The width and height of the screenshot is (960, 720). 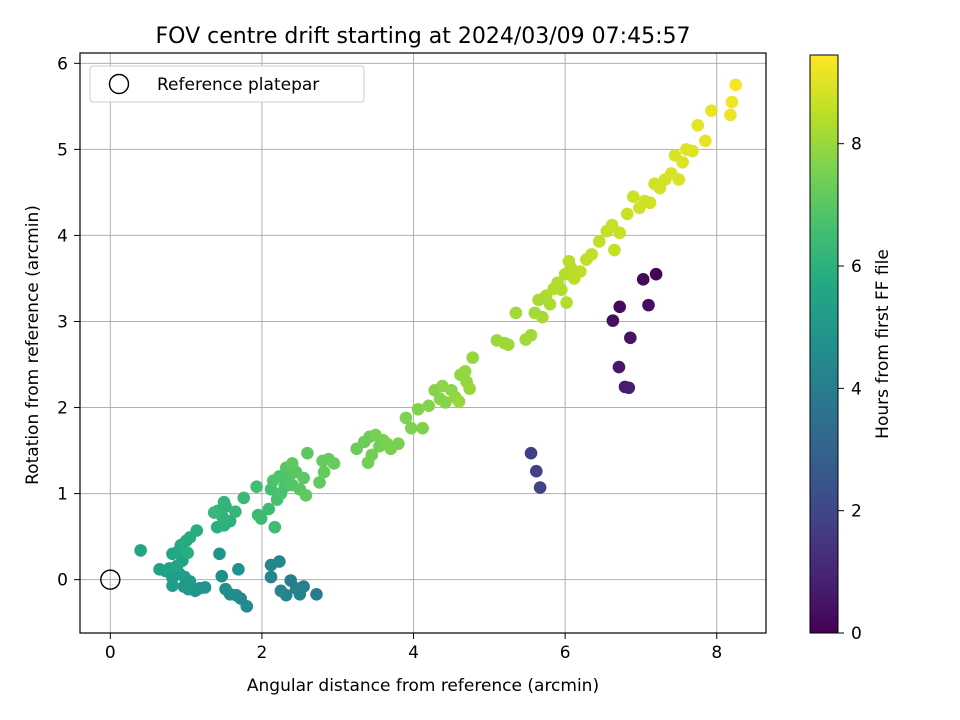 What do you see at coordinates (856, 389) in the screenshot?
I see `colorbar-tick-label: 4` at bounding box center [856, 389].